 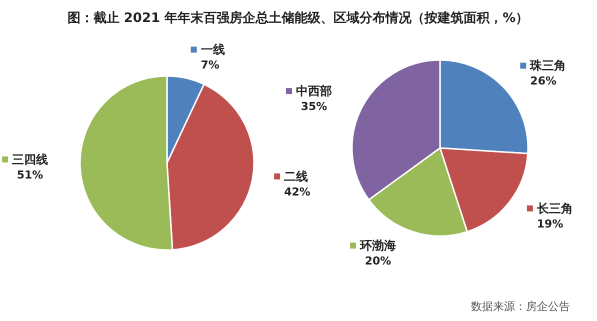 What do you see at coordinates (314, 91) in the screenshot?
I see `legend-label: 中西部` at bounding box center [314, 91].